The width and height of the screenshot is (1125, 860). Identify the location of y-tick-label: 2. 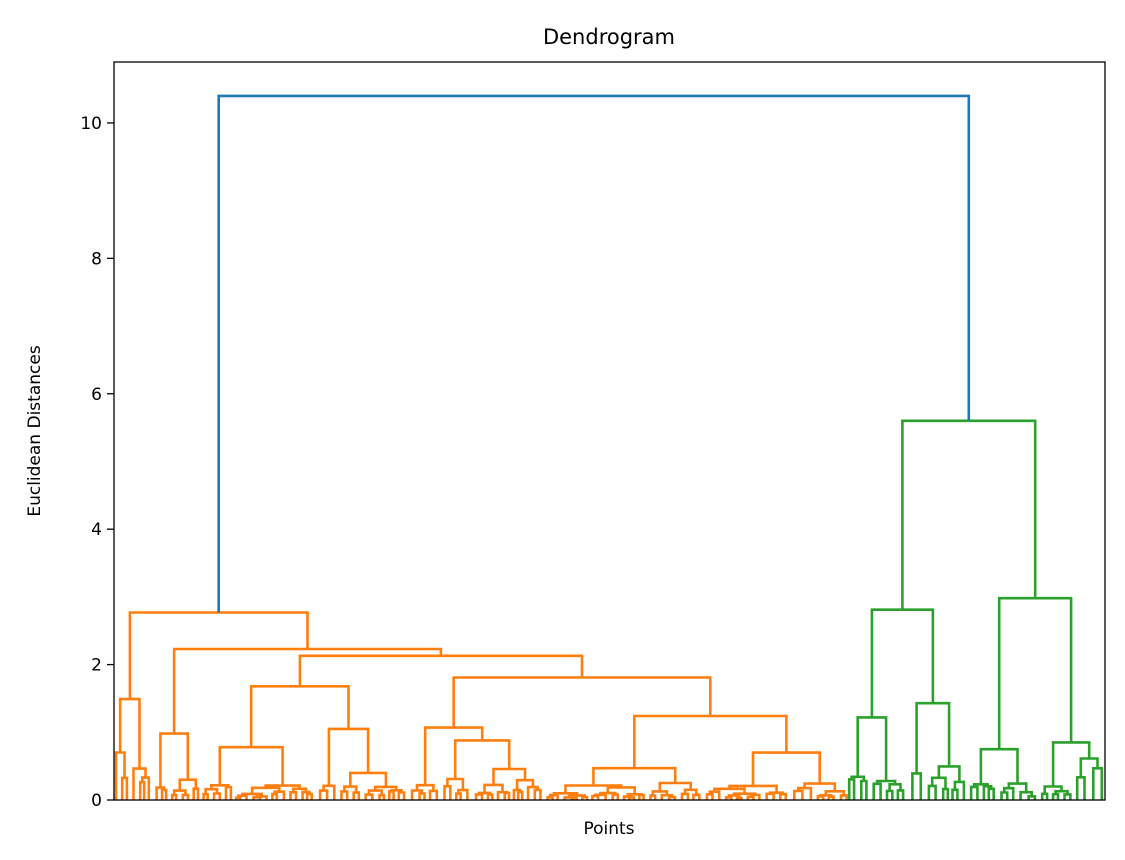
(96, 666).